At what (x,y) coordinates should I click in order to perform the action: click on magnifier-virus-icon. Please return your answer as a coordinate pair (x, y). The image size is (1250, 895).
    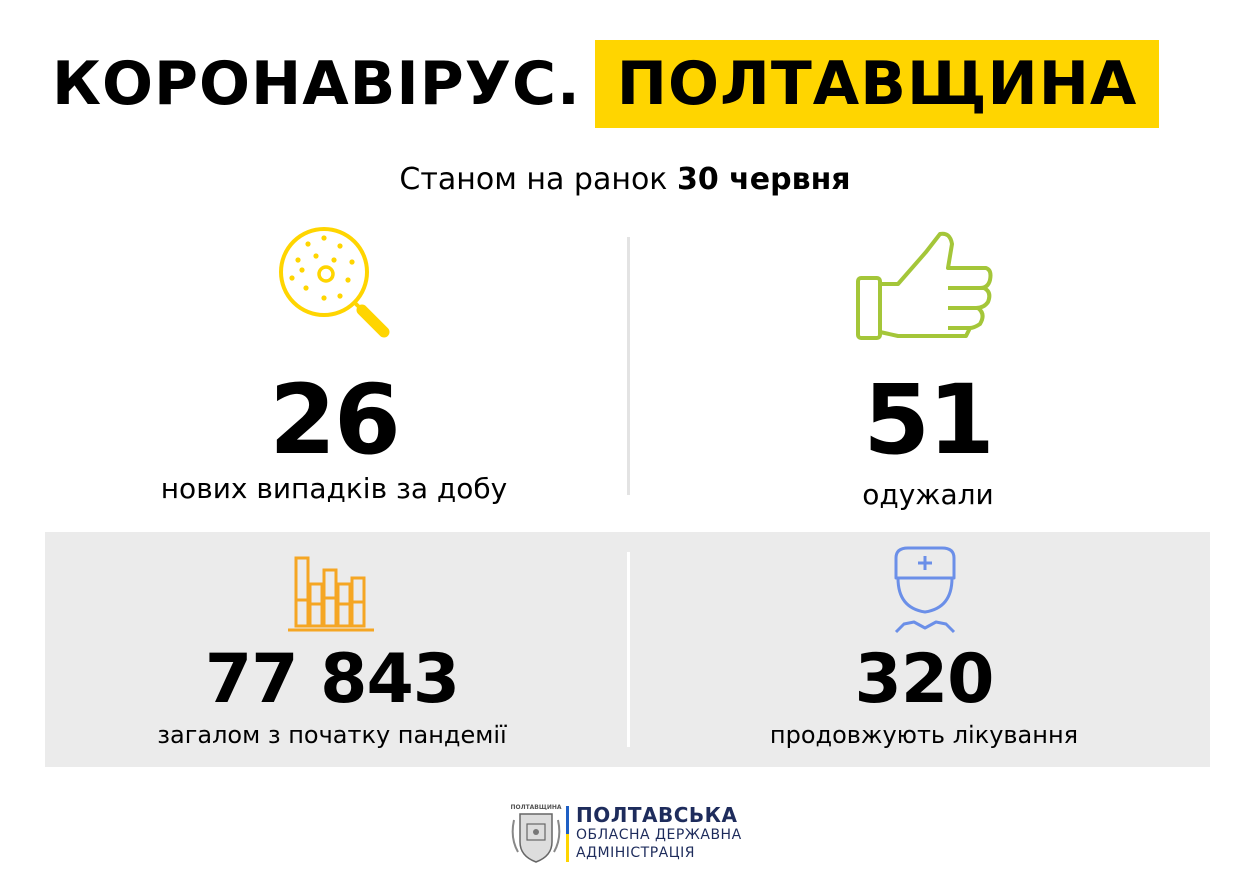
    Looking at the image, I should click on (334, 282).